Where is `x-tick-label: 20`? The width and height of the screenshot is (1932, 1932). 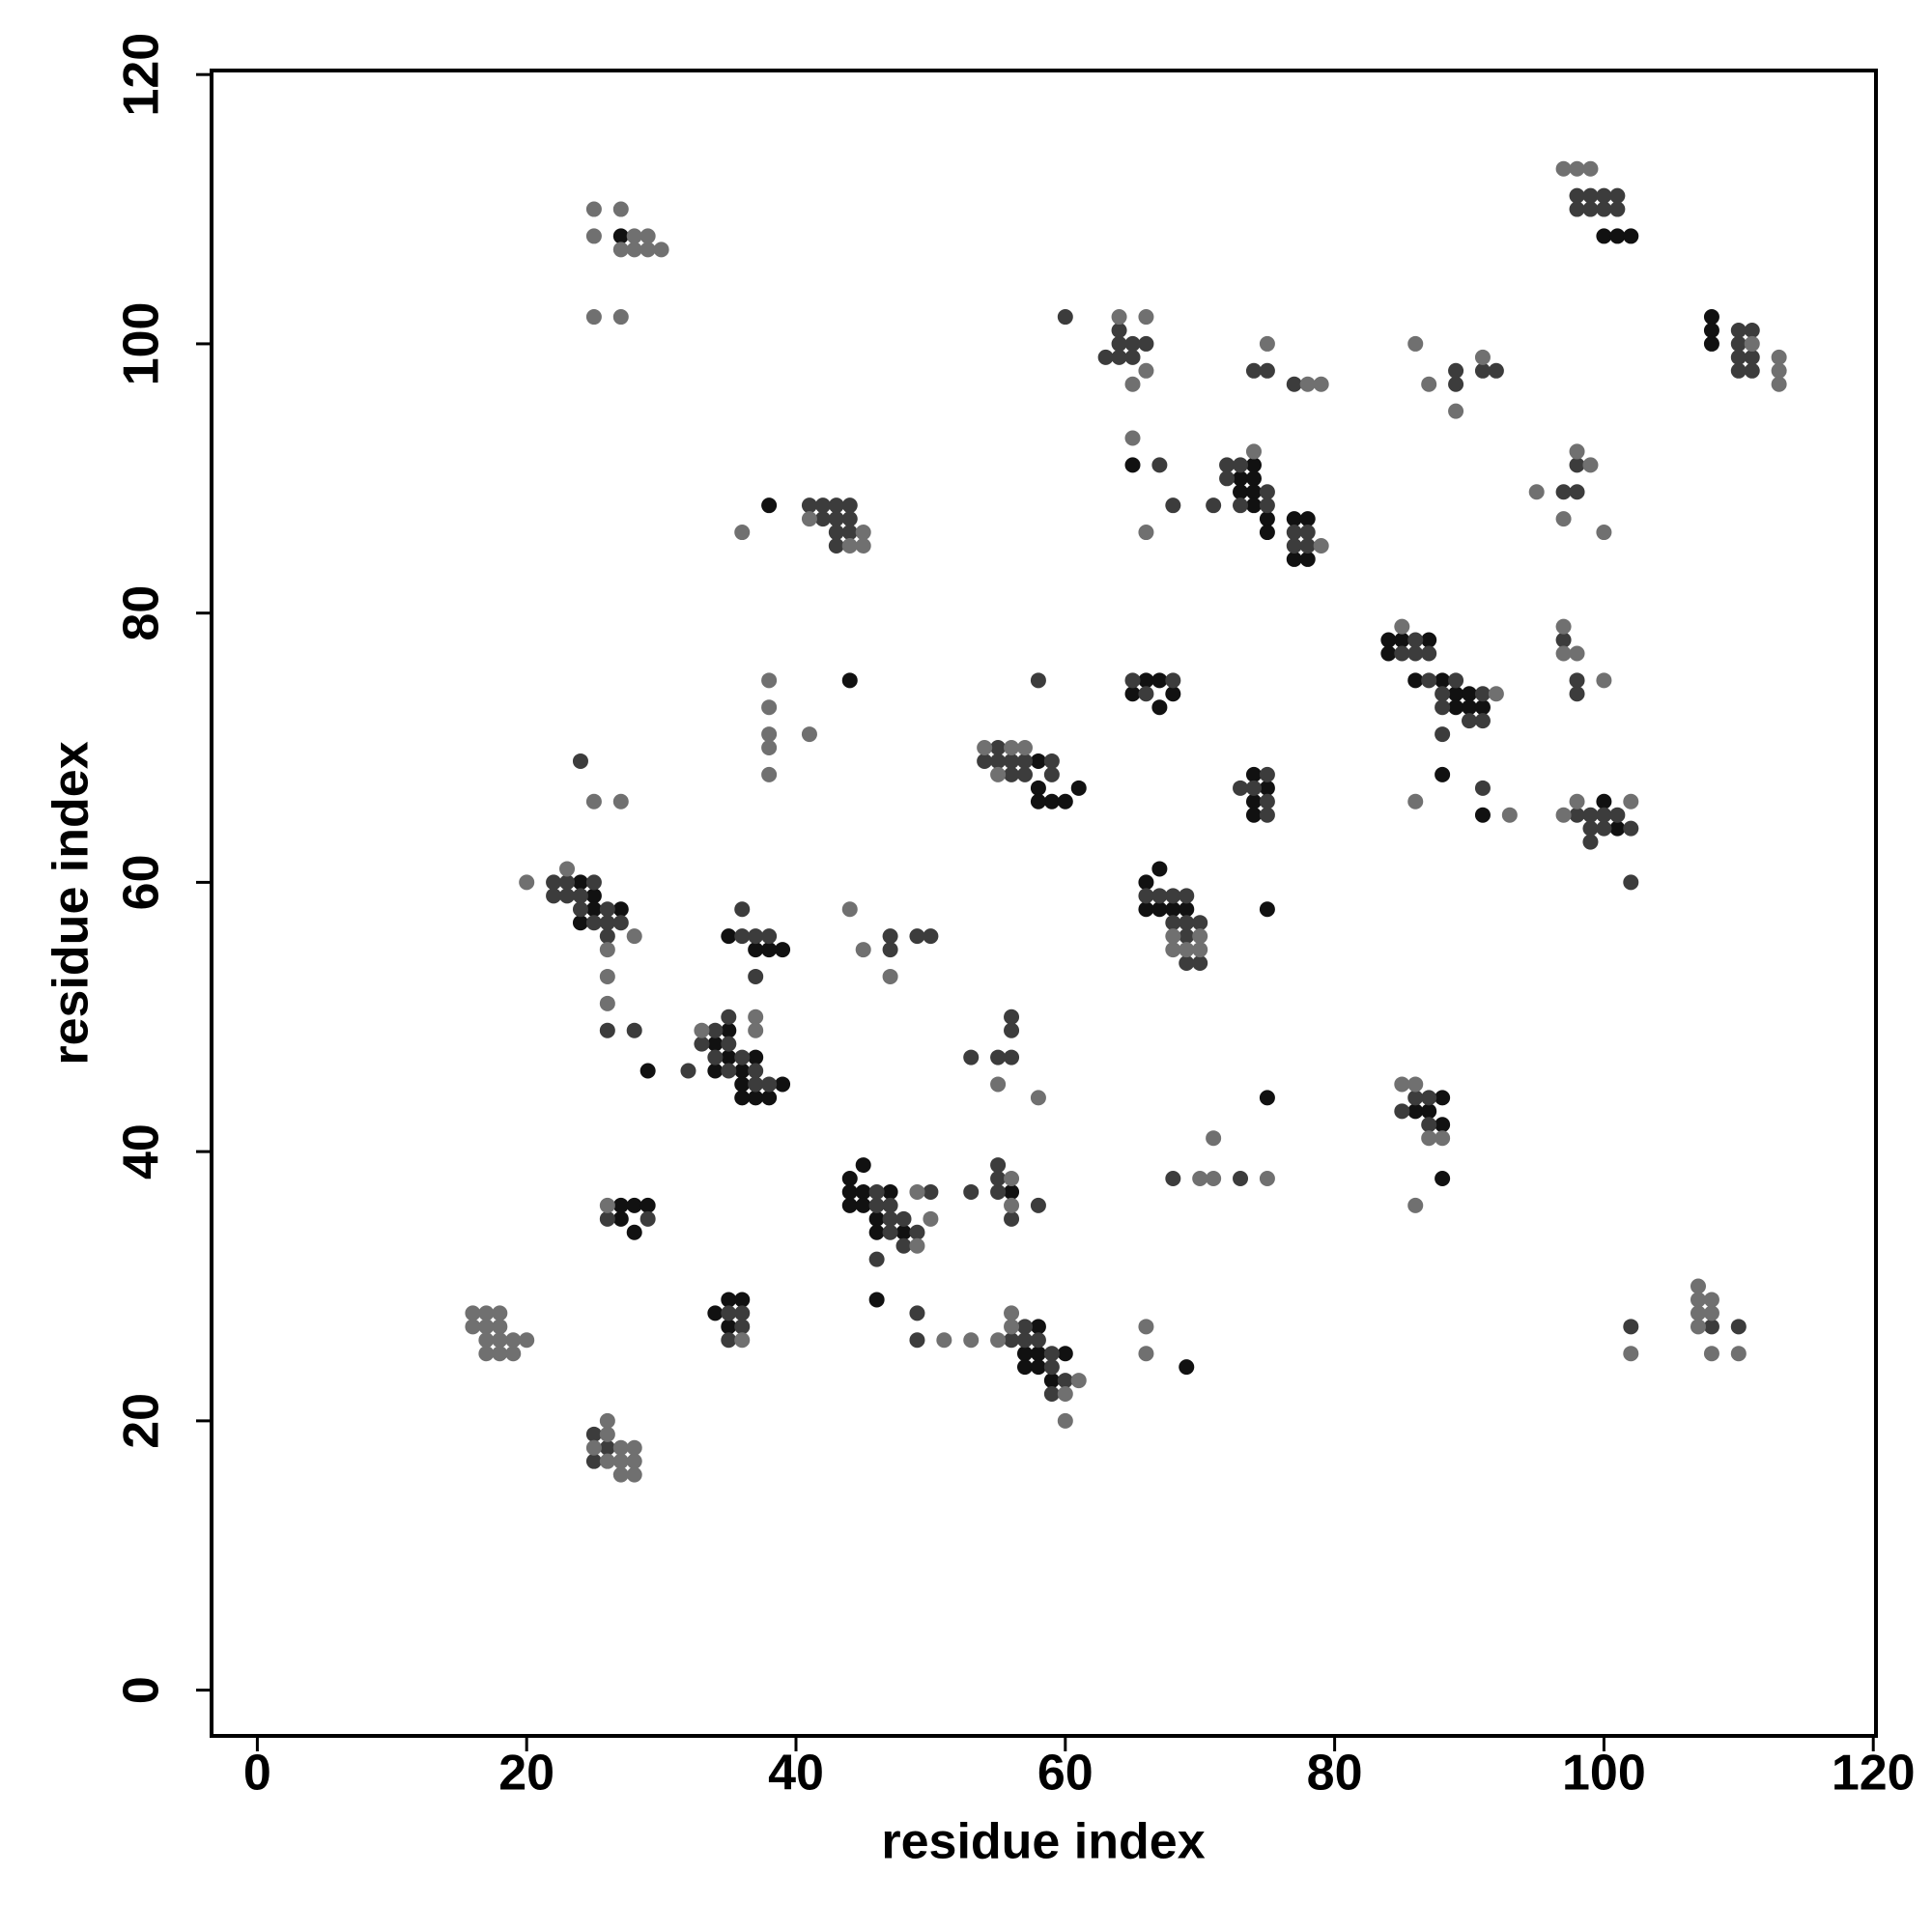 x-tick-label: 20 is located at coordinates (526, 1774).